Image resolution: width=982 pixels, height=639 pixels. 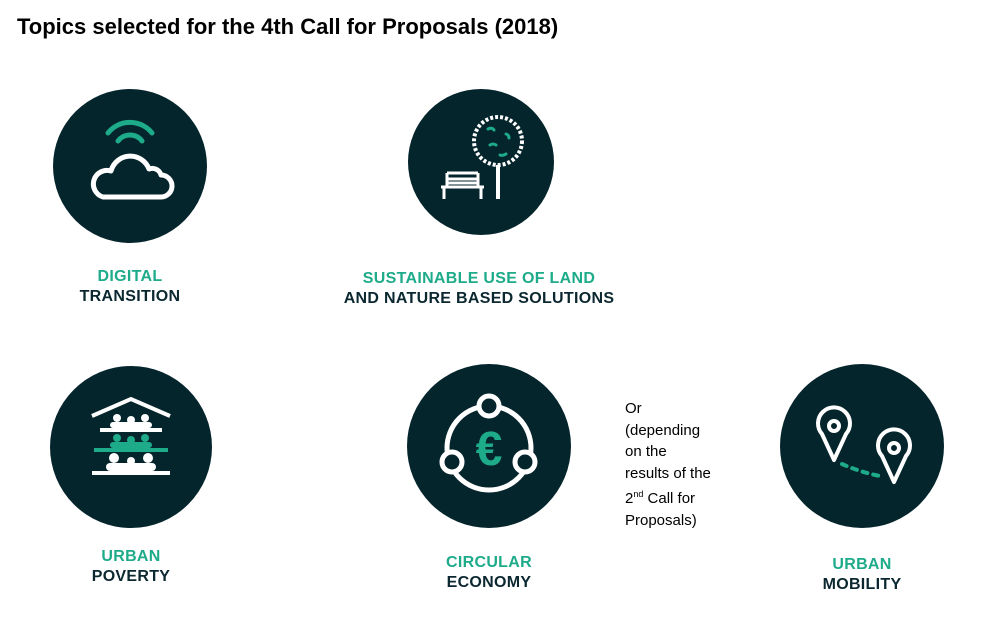 I want to click on euro-cycle-icon: €, so click(x=488, y=443).